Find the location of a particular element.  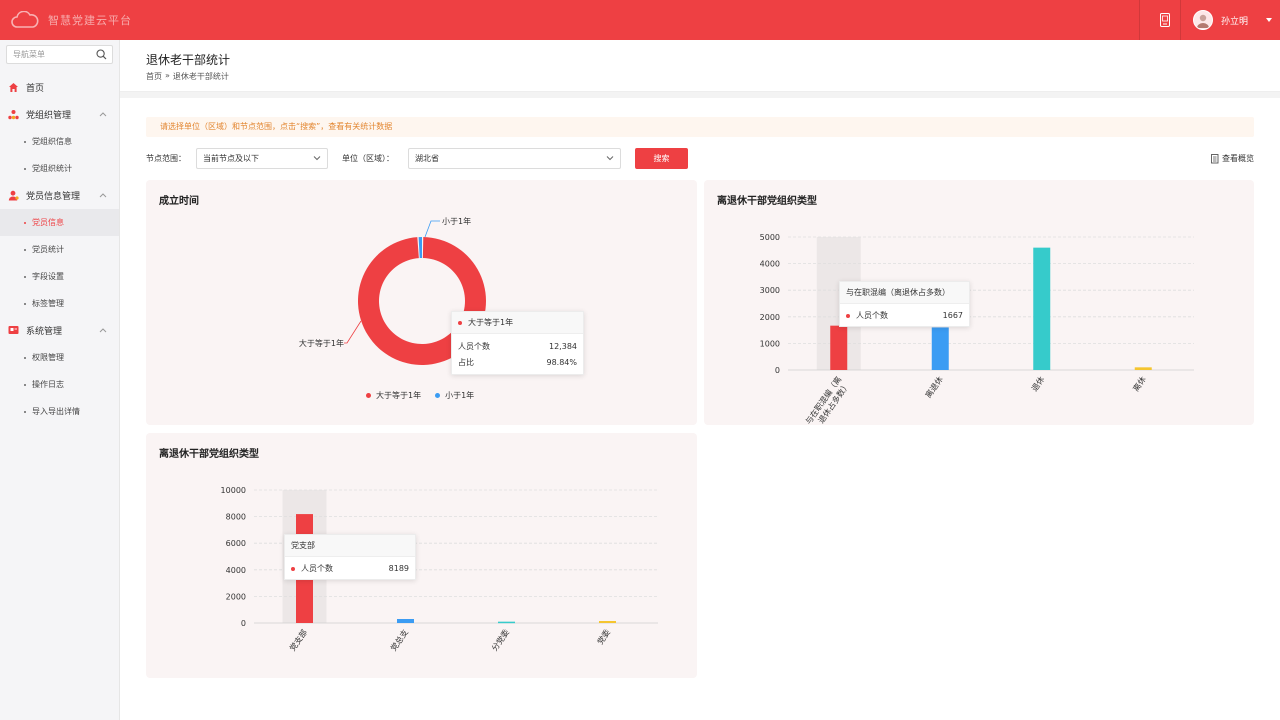

x-tick-label: 退休 is located at coordinates (1037, 383).